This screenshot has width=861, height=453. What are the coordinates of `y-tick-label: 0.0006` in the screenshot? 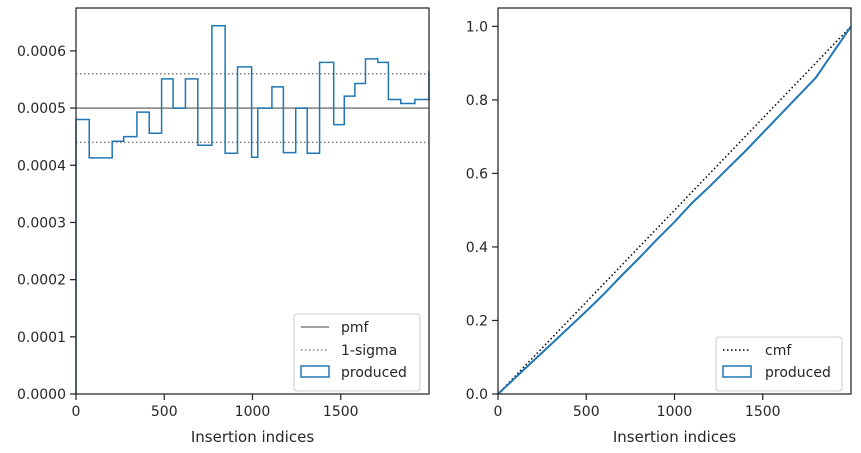 It's located at (41, 52).